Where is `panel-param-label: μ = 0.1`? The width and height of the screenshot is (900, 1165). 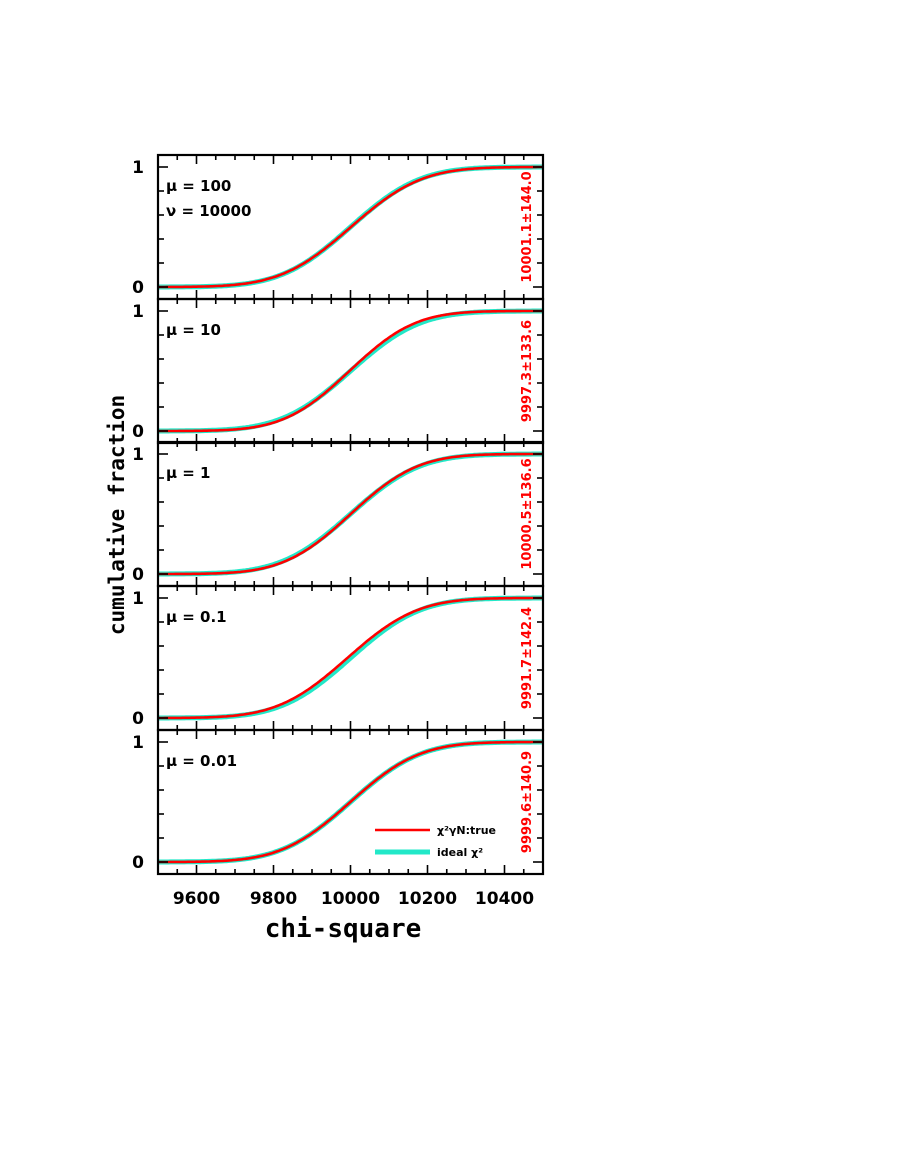 panel-param-label: μ = 0.1 is located at coordinates (196, 617).